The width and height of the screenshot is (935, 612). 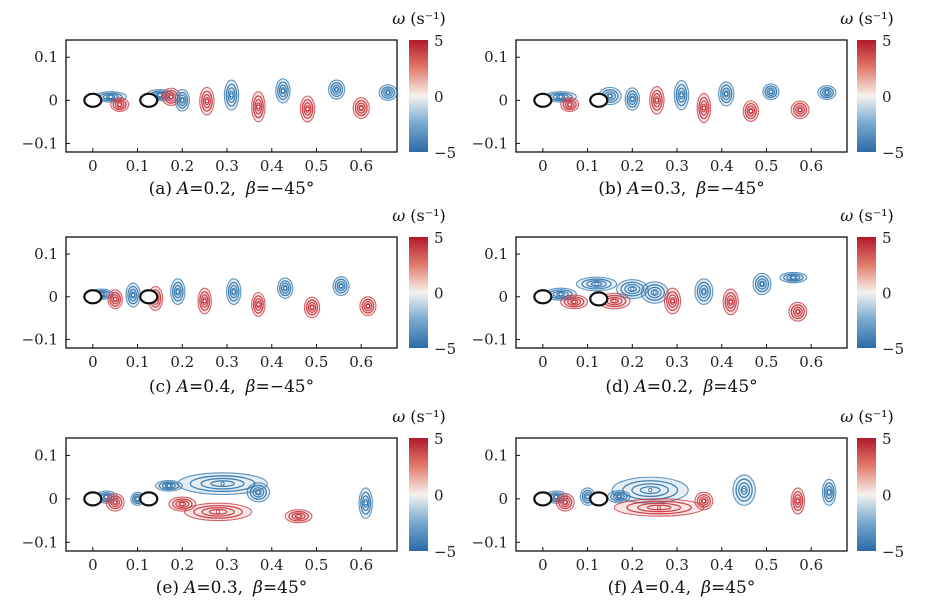 What do you see at coordinates (682, 588) in the screenshot?
I see `panel-caption: (f) A=0.4, β=45°` at bounding box center [682, 588].